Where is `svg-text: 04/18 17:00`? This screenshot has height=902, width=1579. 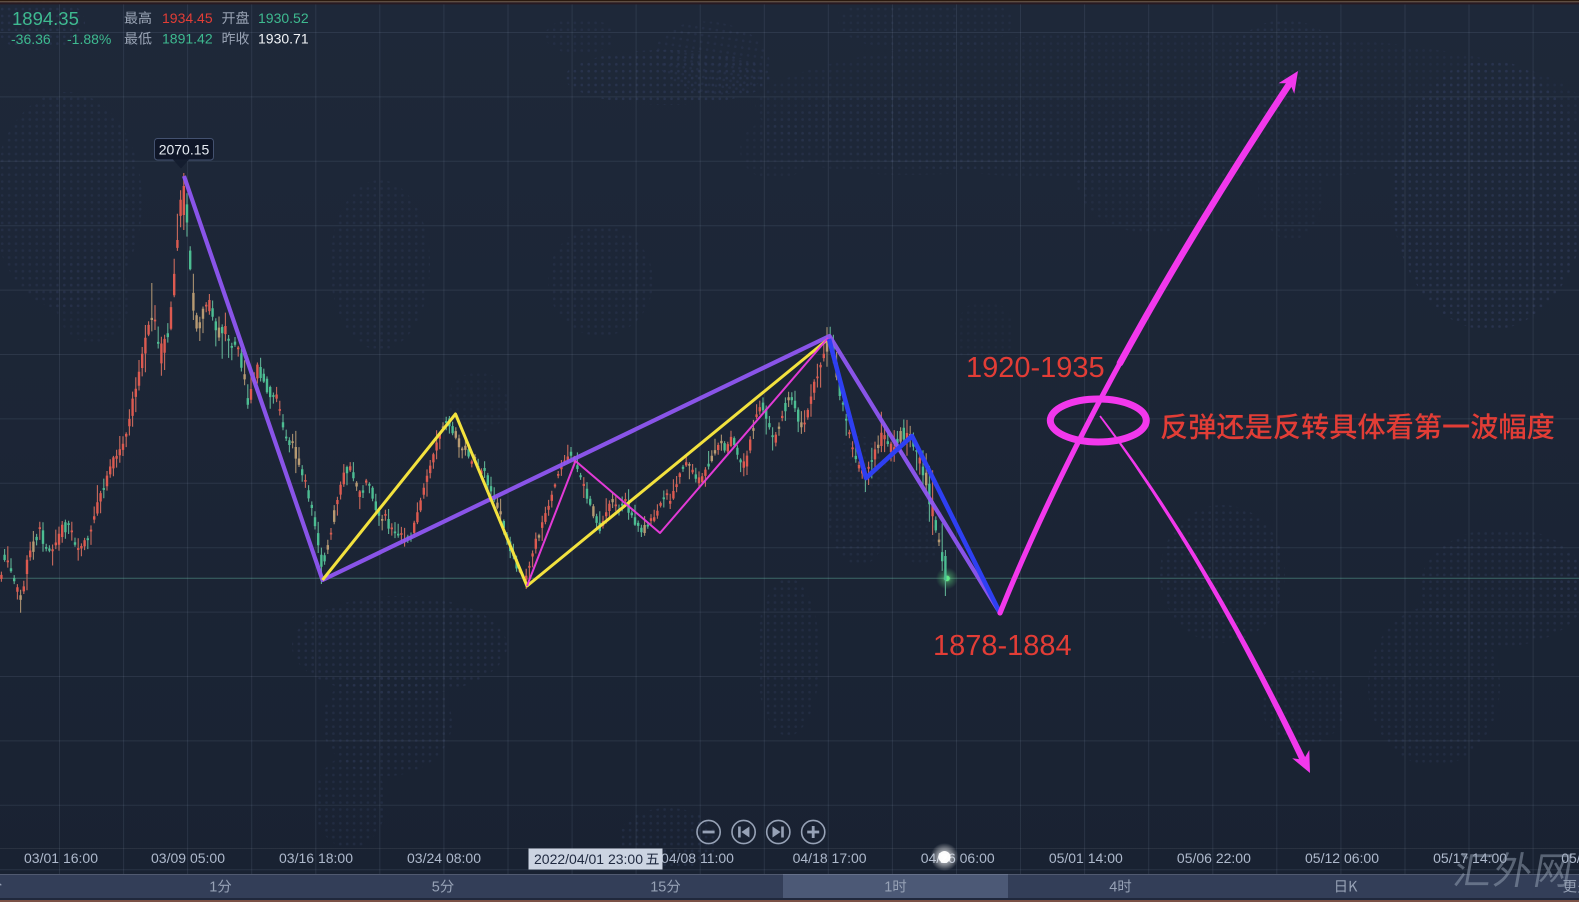
svg-text: 04/18 17:00 is located at coordinates (830, 858).